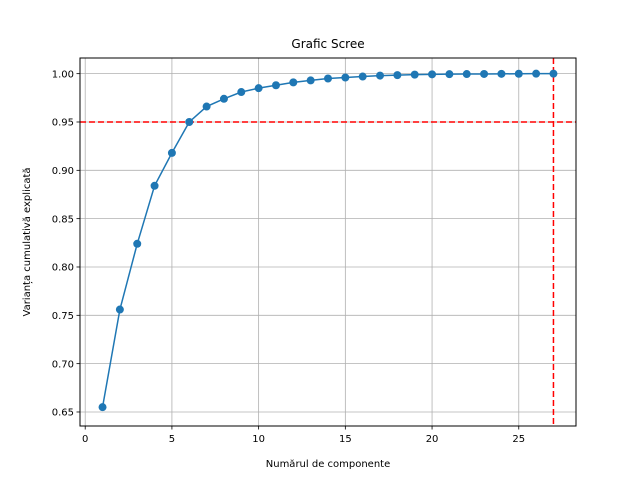 The height and width of the screenshot is (480, 640). What do you see at coordinates (63, 316) in the screenshot?
I see `y-tick-label: 0.75` at bounding box center [63, 316].